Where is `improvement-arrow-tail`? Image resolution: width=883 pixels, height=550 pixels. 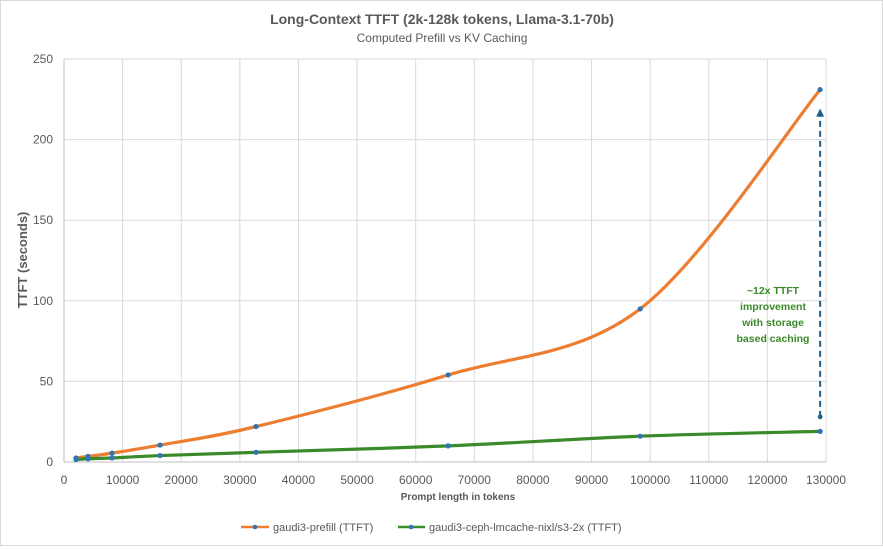
improvement-arrow-tail is located at coordinates (820, 417).